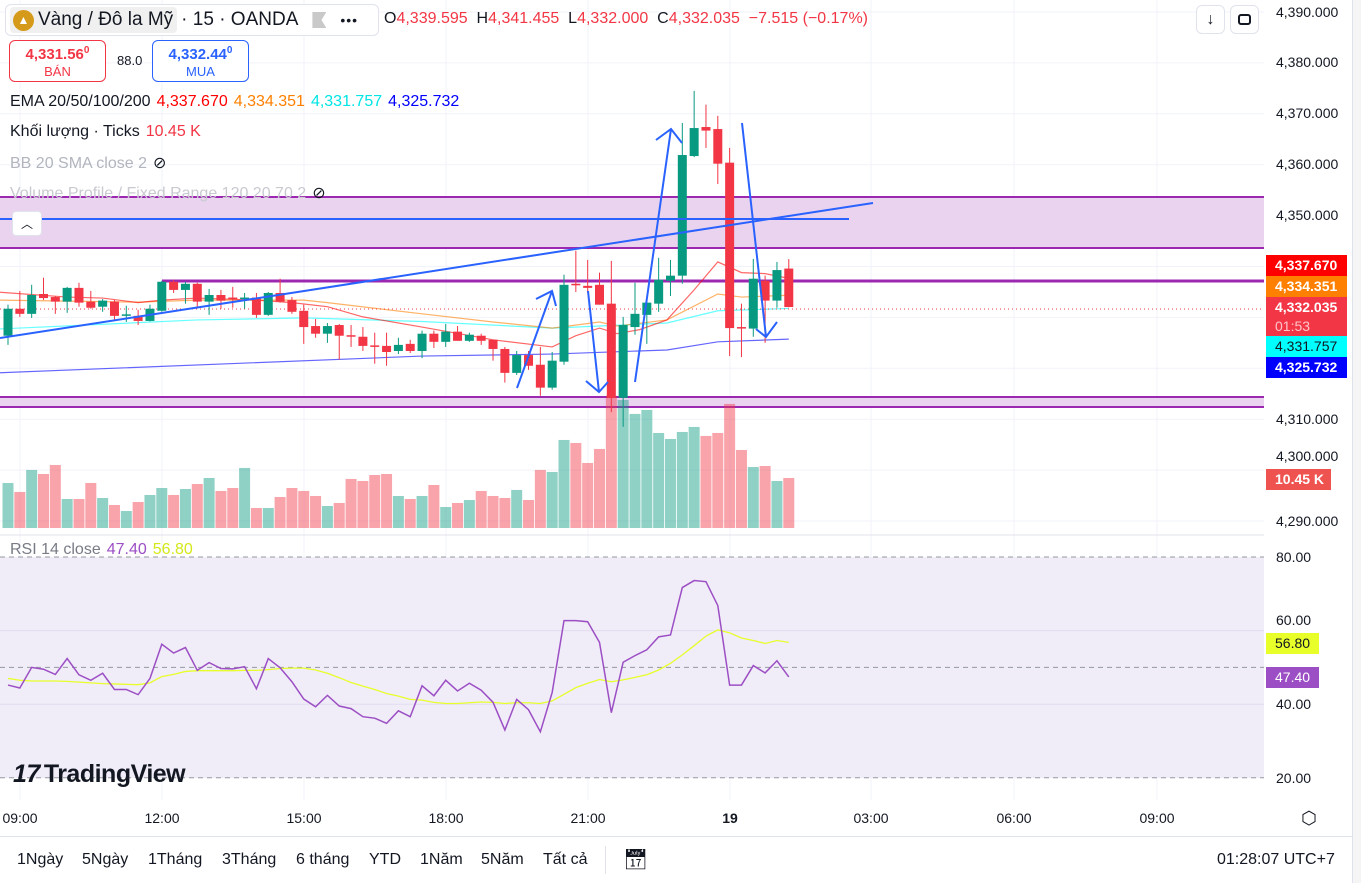 The height and width of the screenshot is (883, 1361). What do you see at coordinates (192, 20) in the screenshot?
I see `symbol-info: ▲ Vàng / Đô la Mỹ · 15 · OANDA •••` at bounding box center [192, 20].